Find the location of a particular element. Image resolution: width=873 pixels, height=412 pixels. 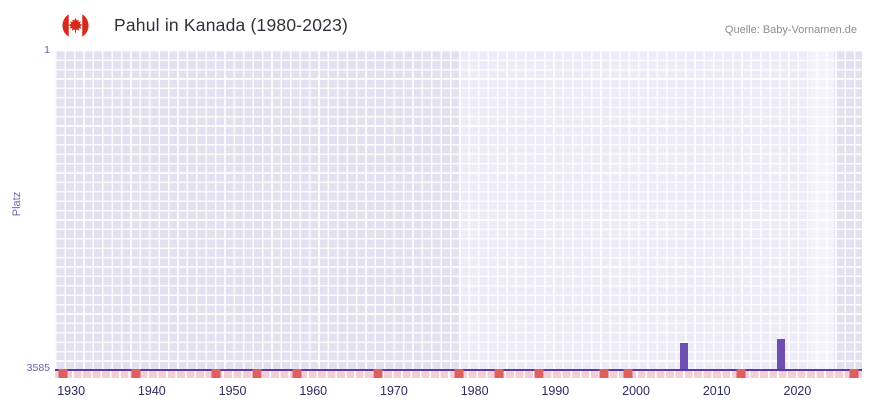

y-tick-label-top: 1 is located at coordinates (47, 50).